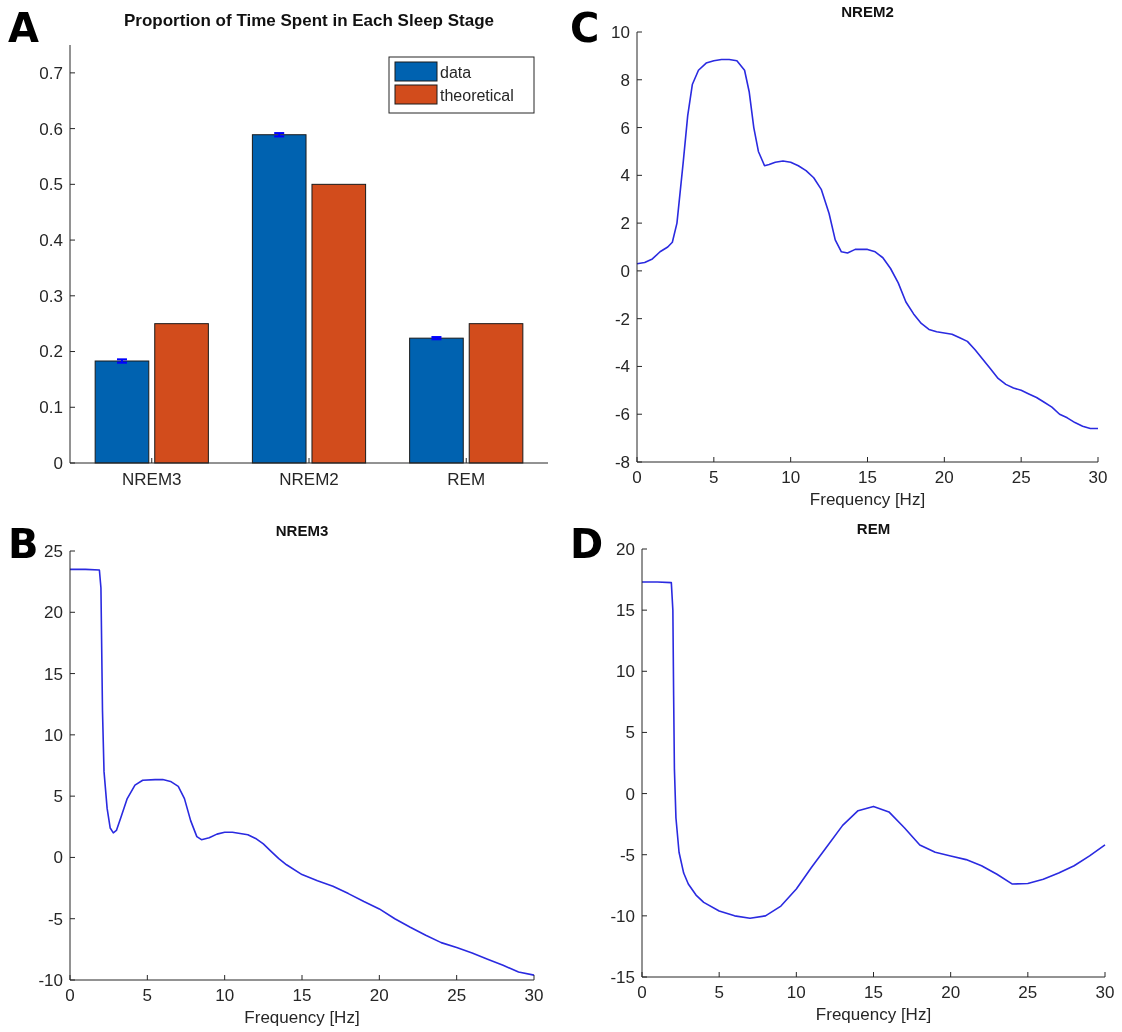 The height and width of the screenshot is (1032, 1122). I want to click on text: A, so click(23, 28).